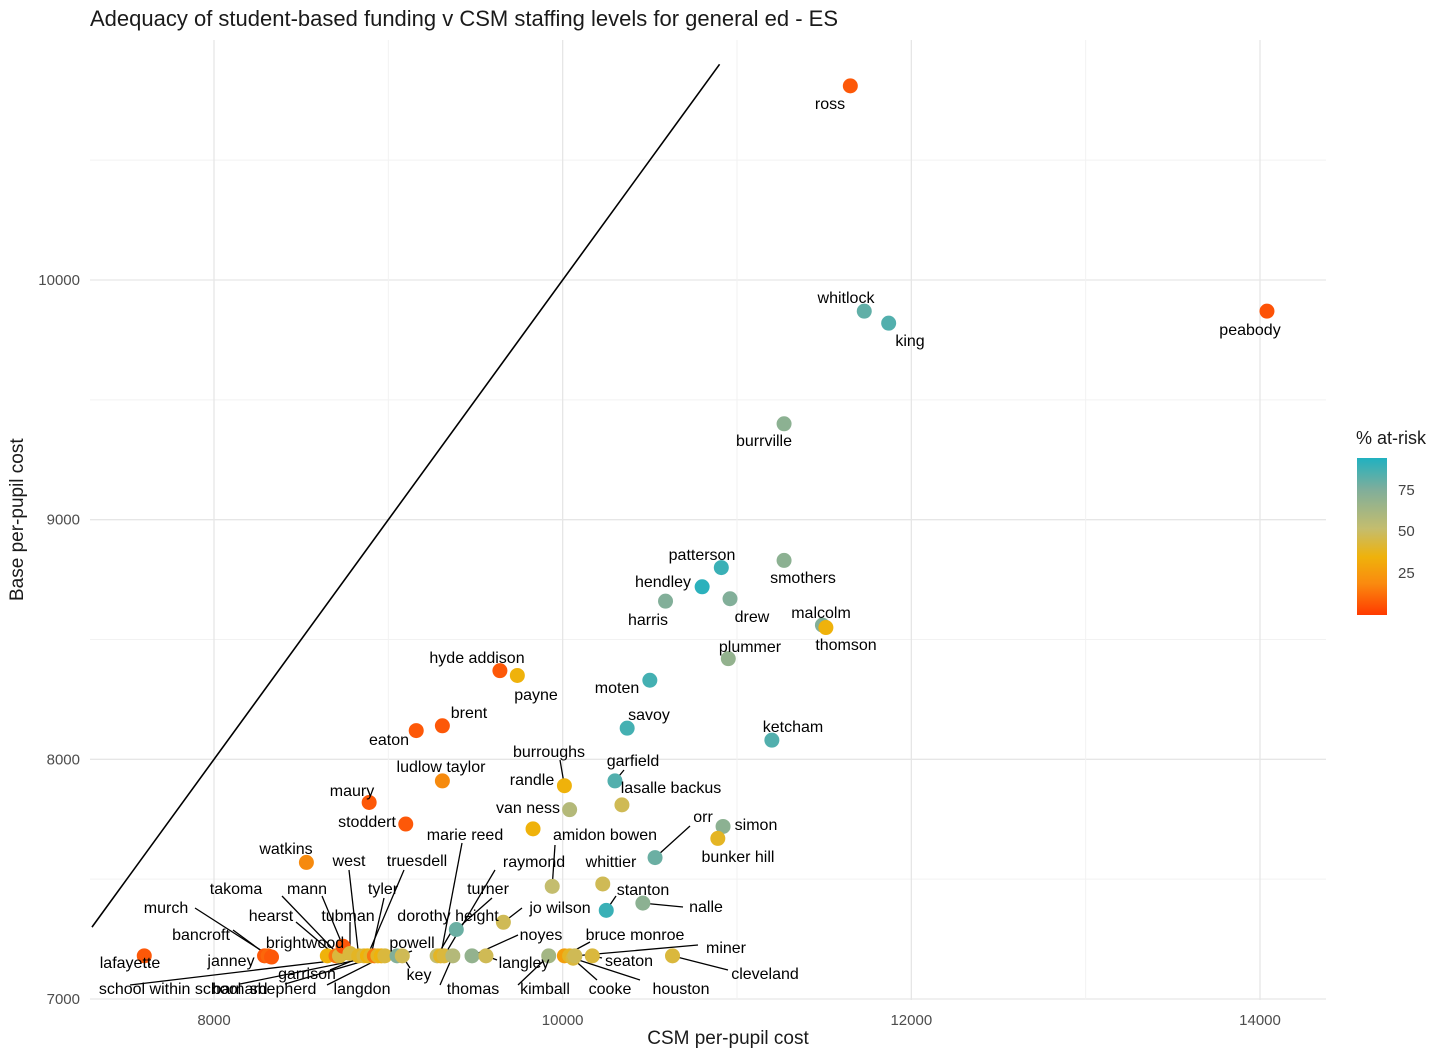 This screenshot has height=1059, width=1456. What do you see at coordinates (1260, 1020) in the screenshot?
I see `x-tick-label: 14000` at bounding box center [1260, 1020].